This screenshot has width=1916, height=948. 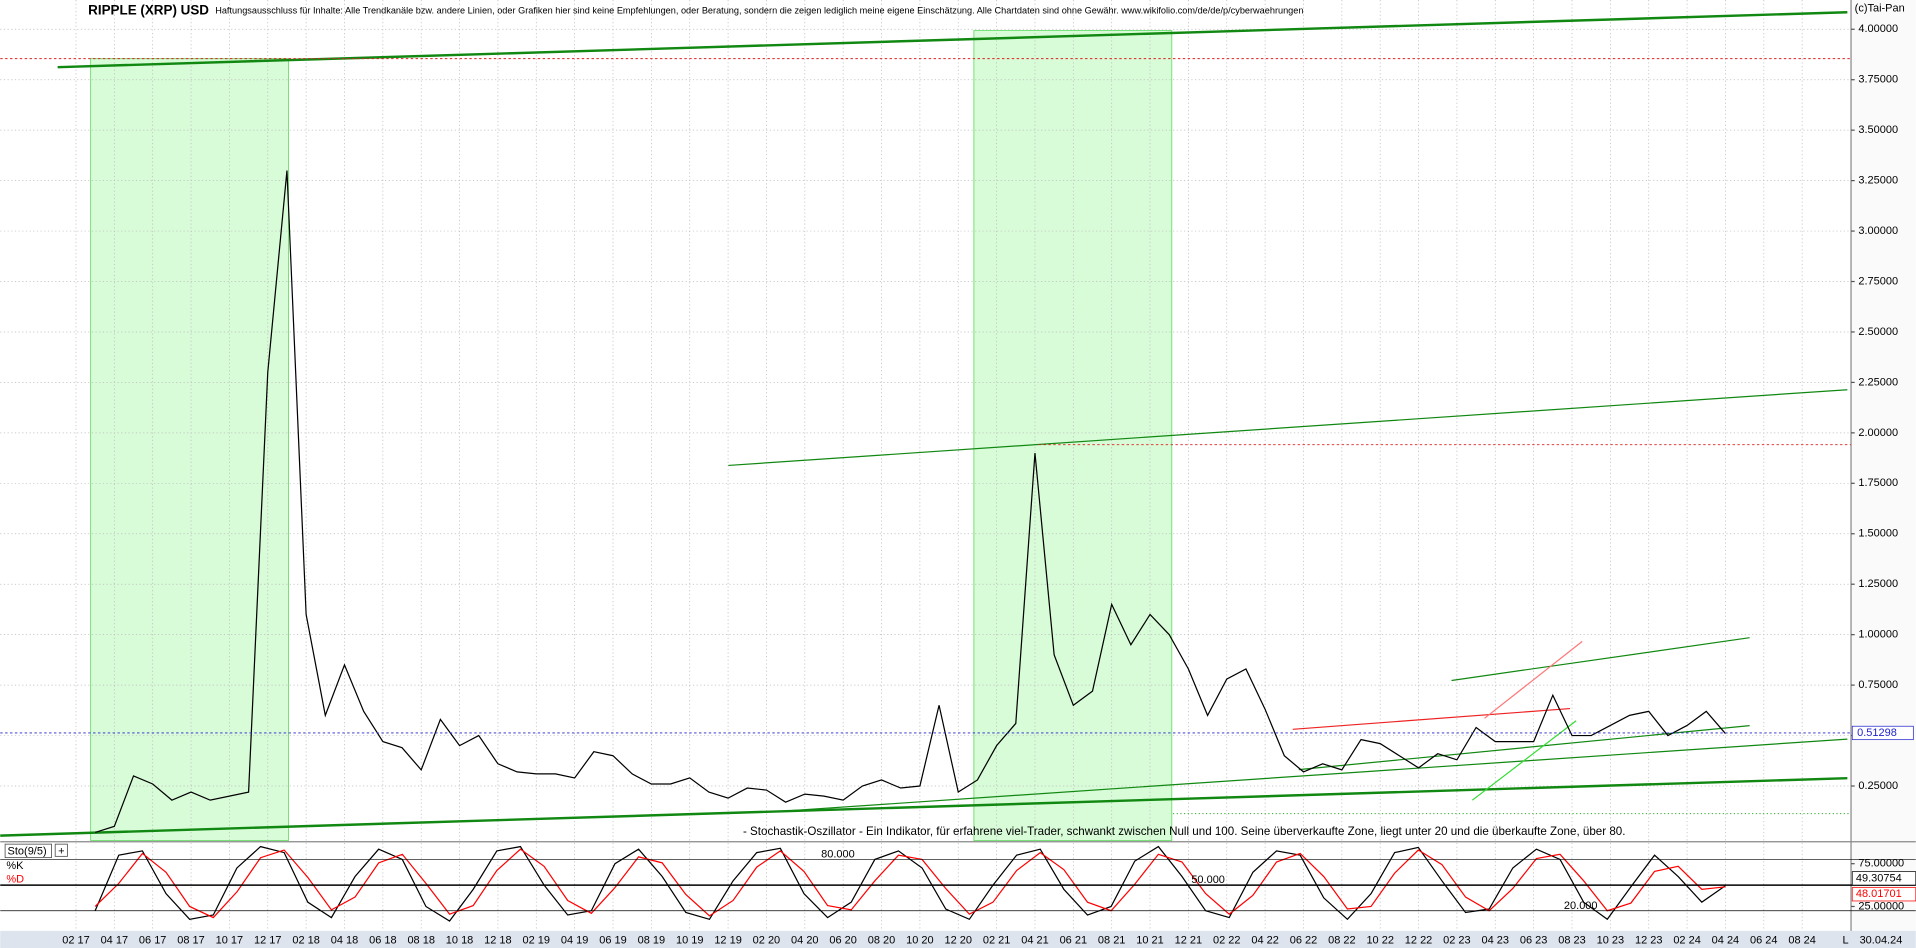 I want to click on y-tick-label: 2.25000, so click(x=1878, y=382).